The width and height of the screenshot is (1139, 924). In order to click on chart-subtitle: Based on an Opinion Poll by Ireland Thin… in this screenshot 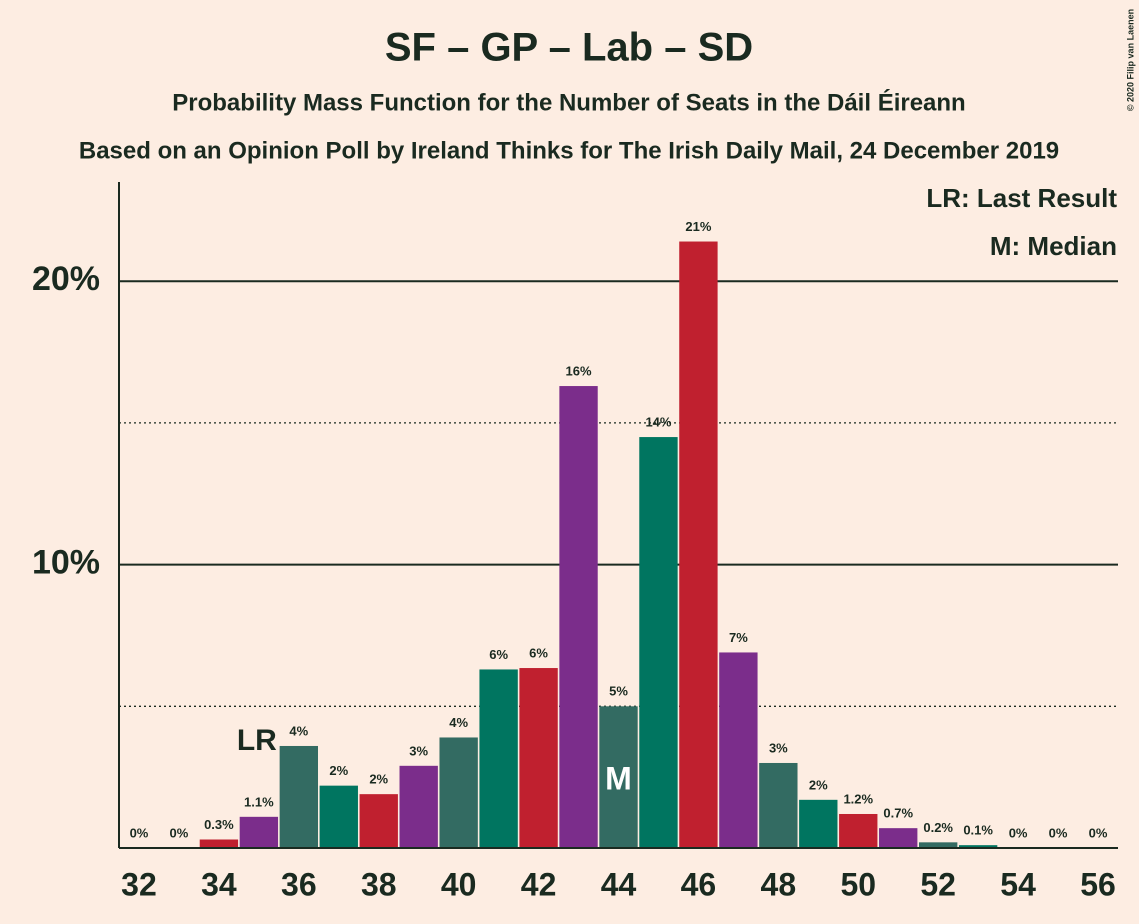, I will do `click(569, 150)`.